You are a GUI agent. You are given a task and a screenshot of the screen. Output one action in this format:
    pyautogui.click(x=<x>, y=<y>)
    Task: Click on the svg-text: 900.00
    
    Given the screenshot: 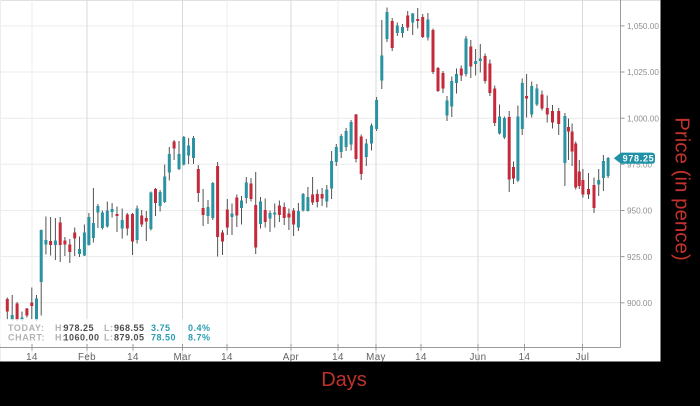 What is the action you would take?
    pyautogui.click(x=639, y=303)
    